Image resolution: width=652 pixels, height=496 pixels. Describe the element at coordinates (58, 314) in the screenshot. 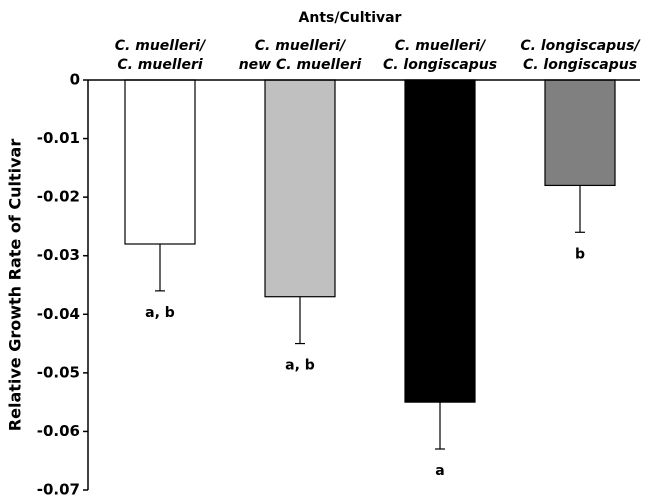

I see `y-tick-label: -0.04` at that location.